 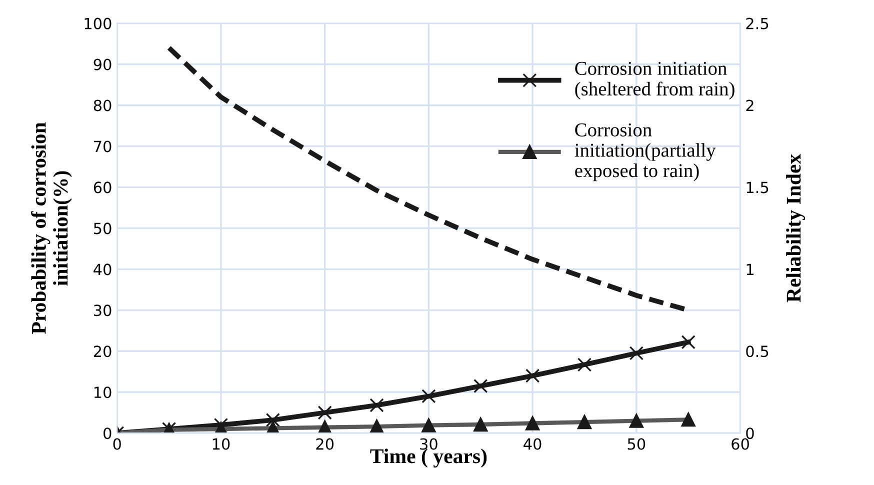 I want to click on x-tick-label: 50, so click(x=637, y=444).